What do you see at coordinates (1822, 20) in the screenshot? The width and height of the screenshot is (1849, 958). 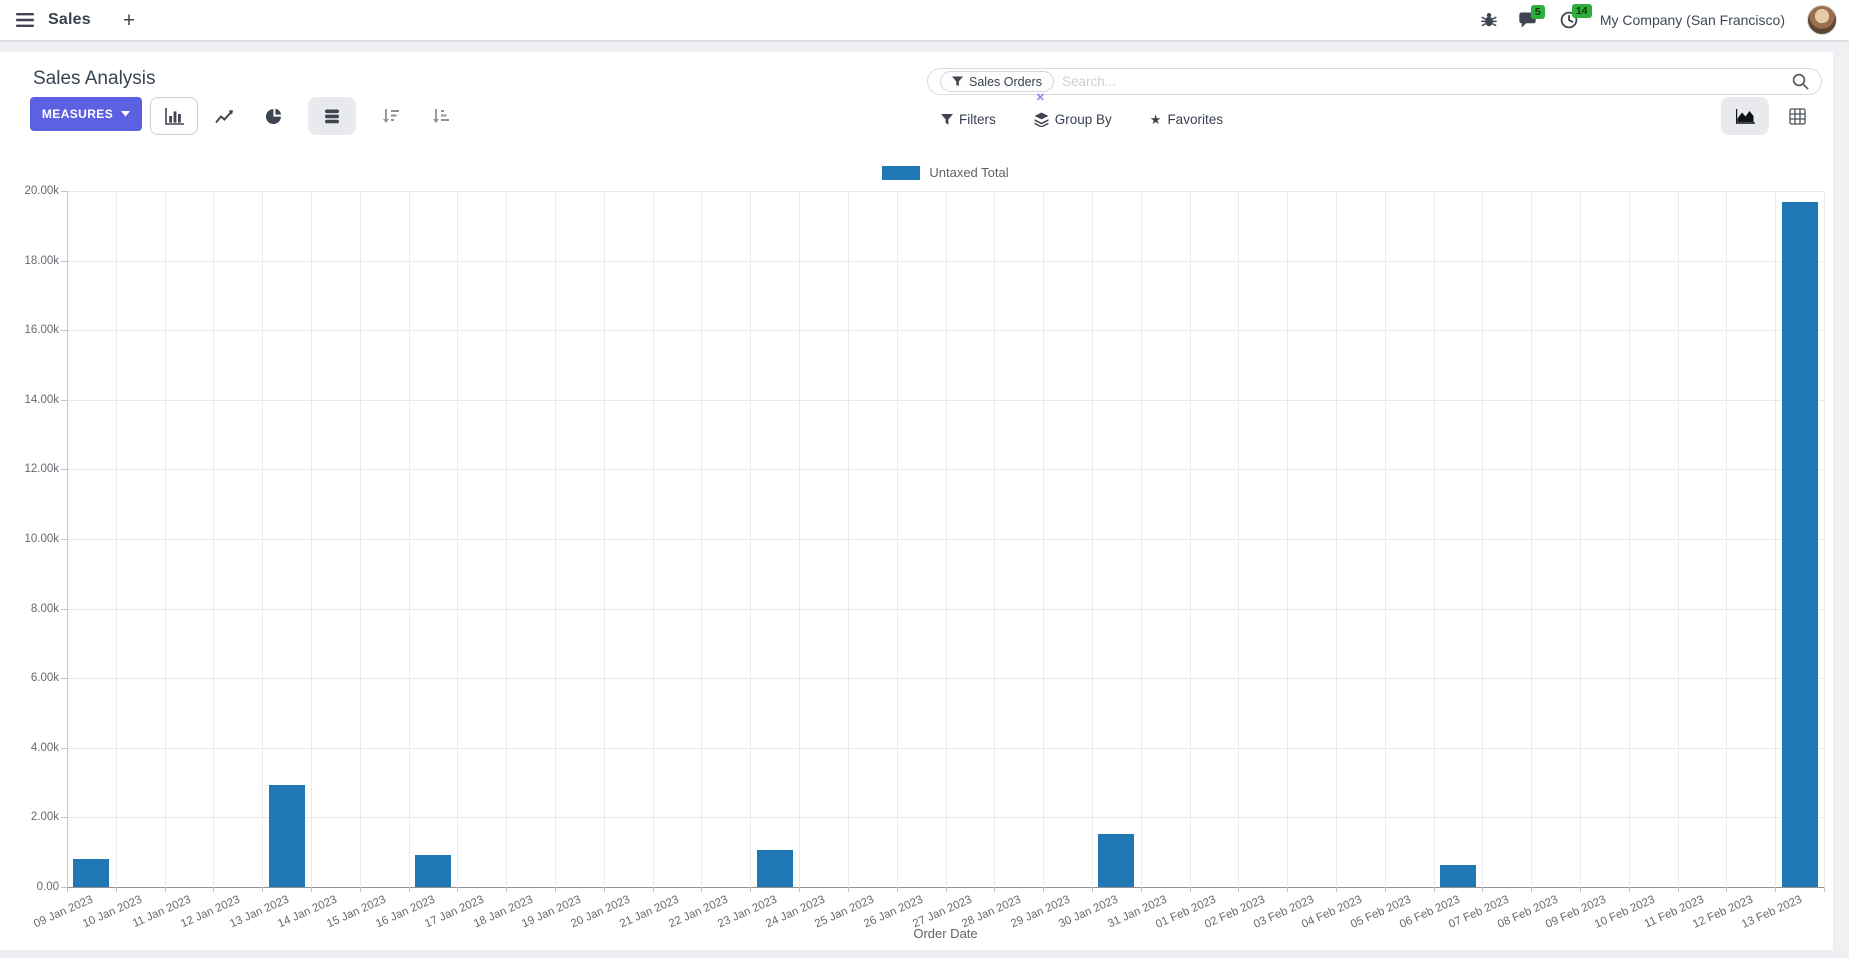 I see `user-avatar` at bounding box center [1822, 20].